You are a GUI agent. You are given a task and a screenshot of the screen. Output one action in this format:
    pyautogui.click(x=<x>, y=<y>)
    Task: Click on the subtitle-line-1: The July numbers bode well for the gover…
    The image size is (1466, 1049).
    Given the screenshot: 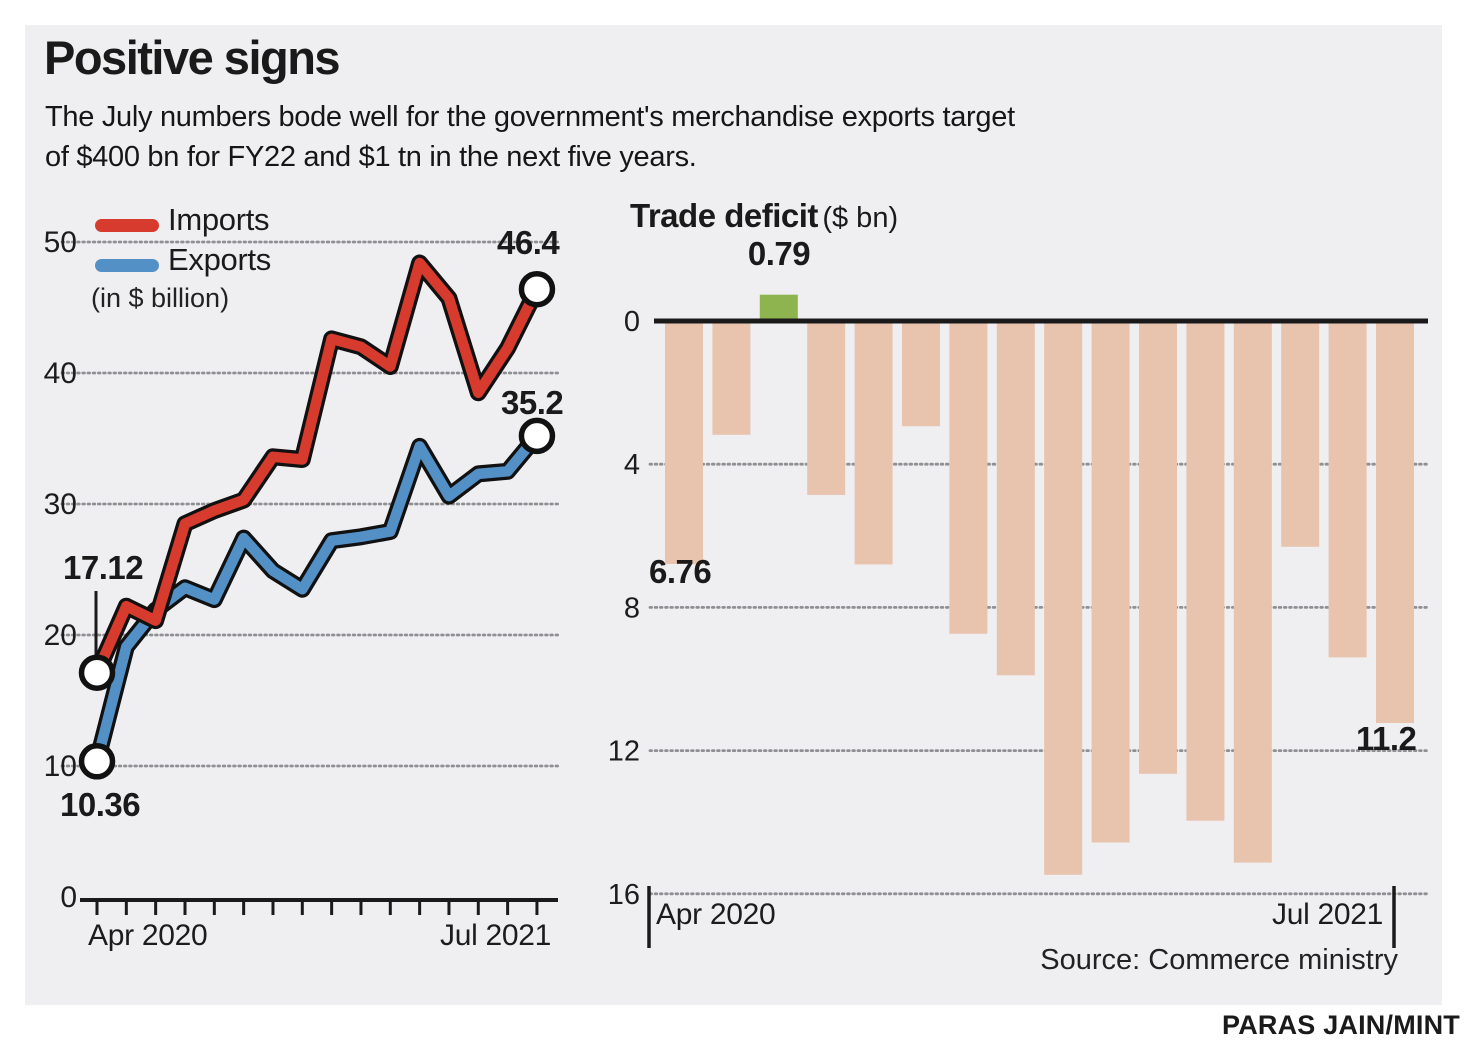 What is the action you would take?
    pyautogui.click(x=530, y=117)
    